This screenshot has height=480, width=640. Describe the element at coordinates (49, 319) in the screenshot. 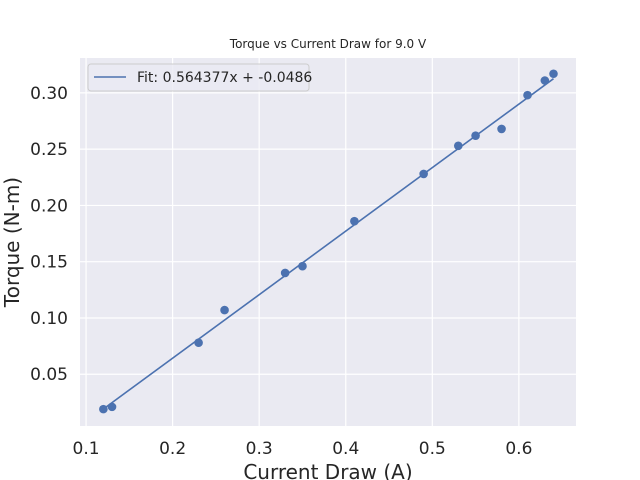

I see `y-tick-label: 0.10` at that location.